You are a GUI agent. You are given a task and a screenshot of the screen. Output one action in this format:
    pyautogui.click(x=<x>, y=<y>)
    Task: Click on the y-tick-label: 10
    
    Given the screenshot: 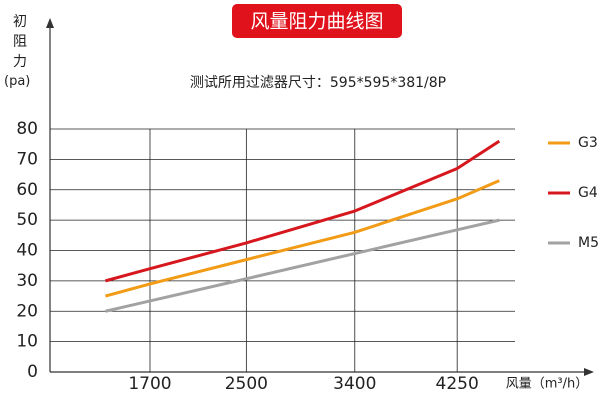 What is the action you would take?
    pyautogui.click(x=27, y=342)
    